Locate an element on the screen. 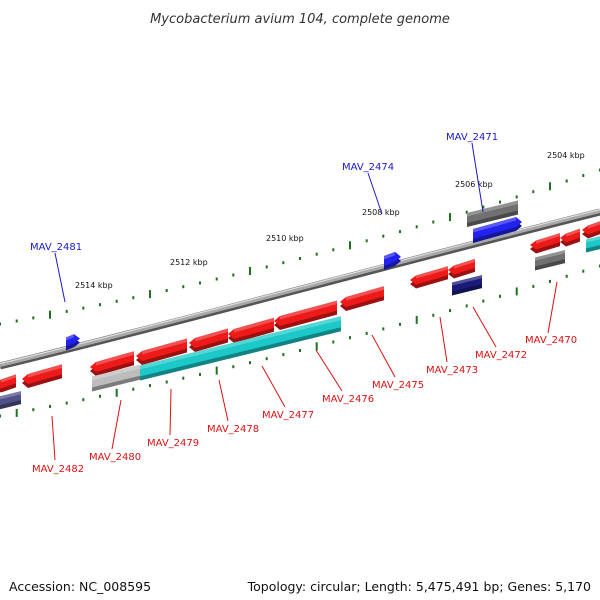 The width and height of the screenshot is (600, 600). tick-label: 2508 kbp is located at coordinates (381, 212).